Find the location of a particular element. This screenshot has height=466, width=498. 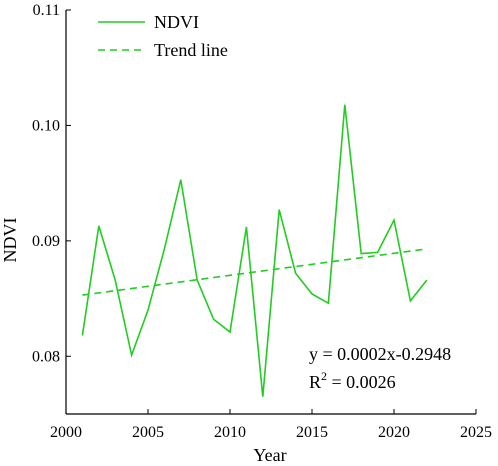

r-squared: R2 = 0.0026 is located at coordinates (352, 380).